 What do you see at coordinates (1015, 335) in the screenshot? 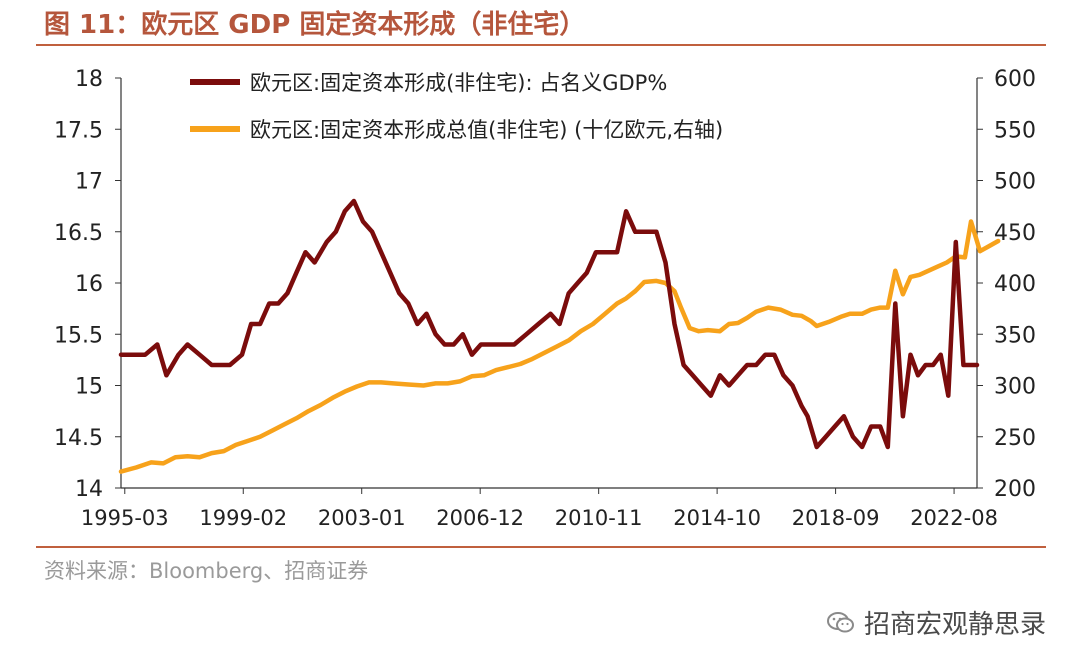
I see `y-right-tick-label: 350` at bounding box center [1015, 335].